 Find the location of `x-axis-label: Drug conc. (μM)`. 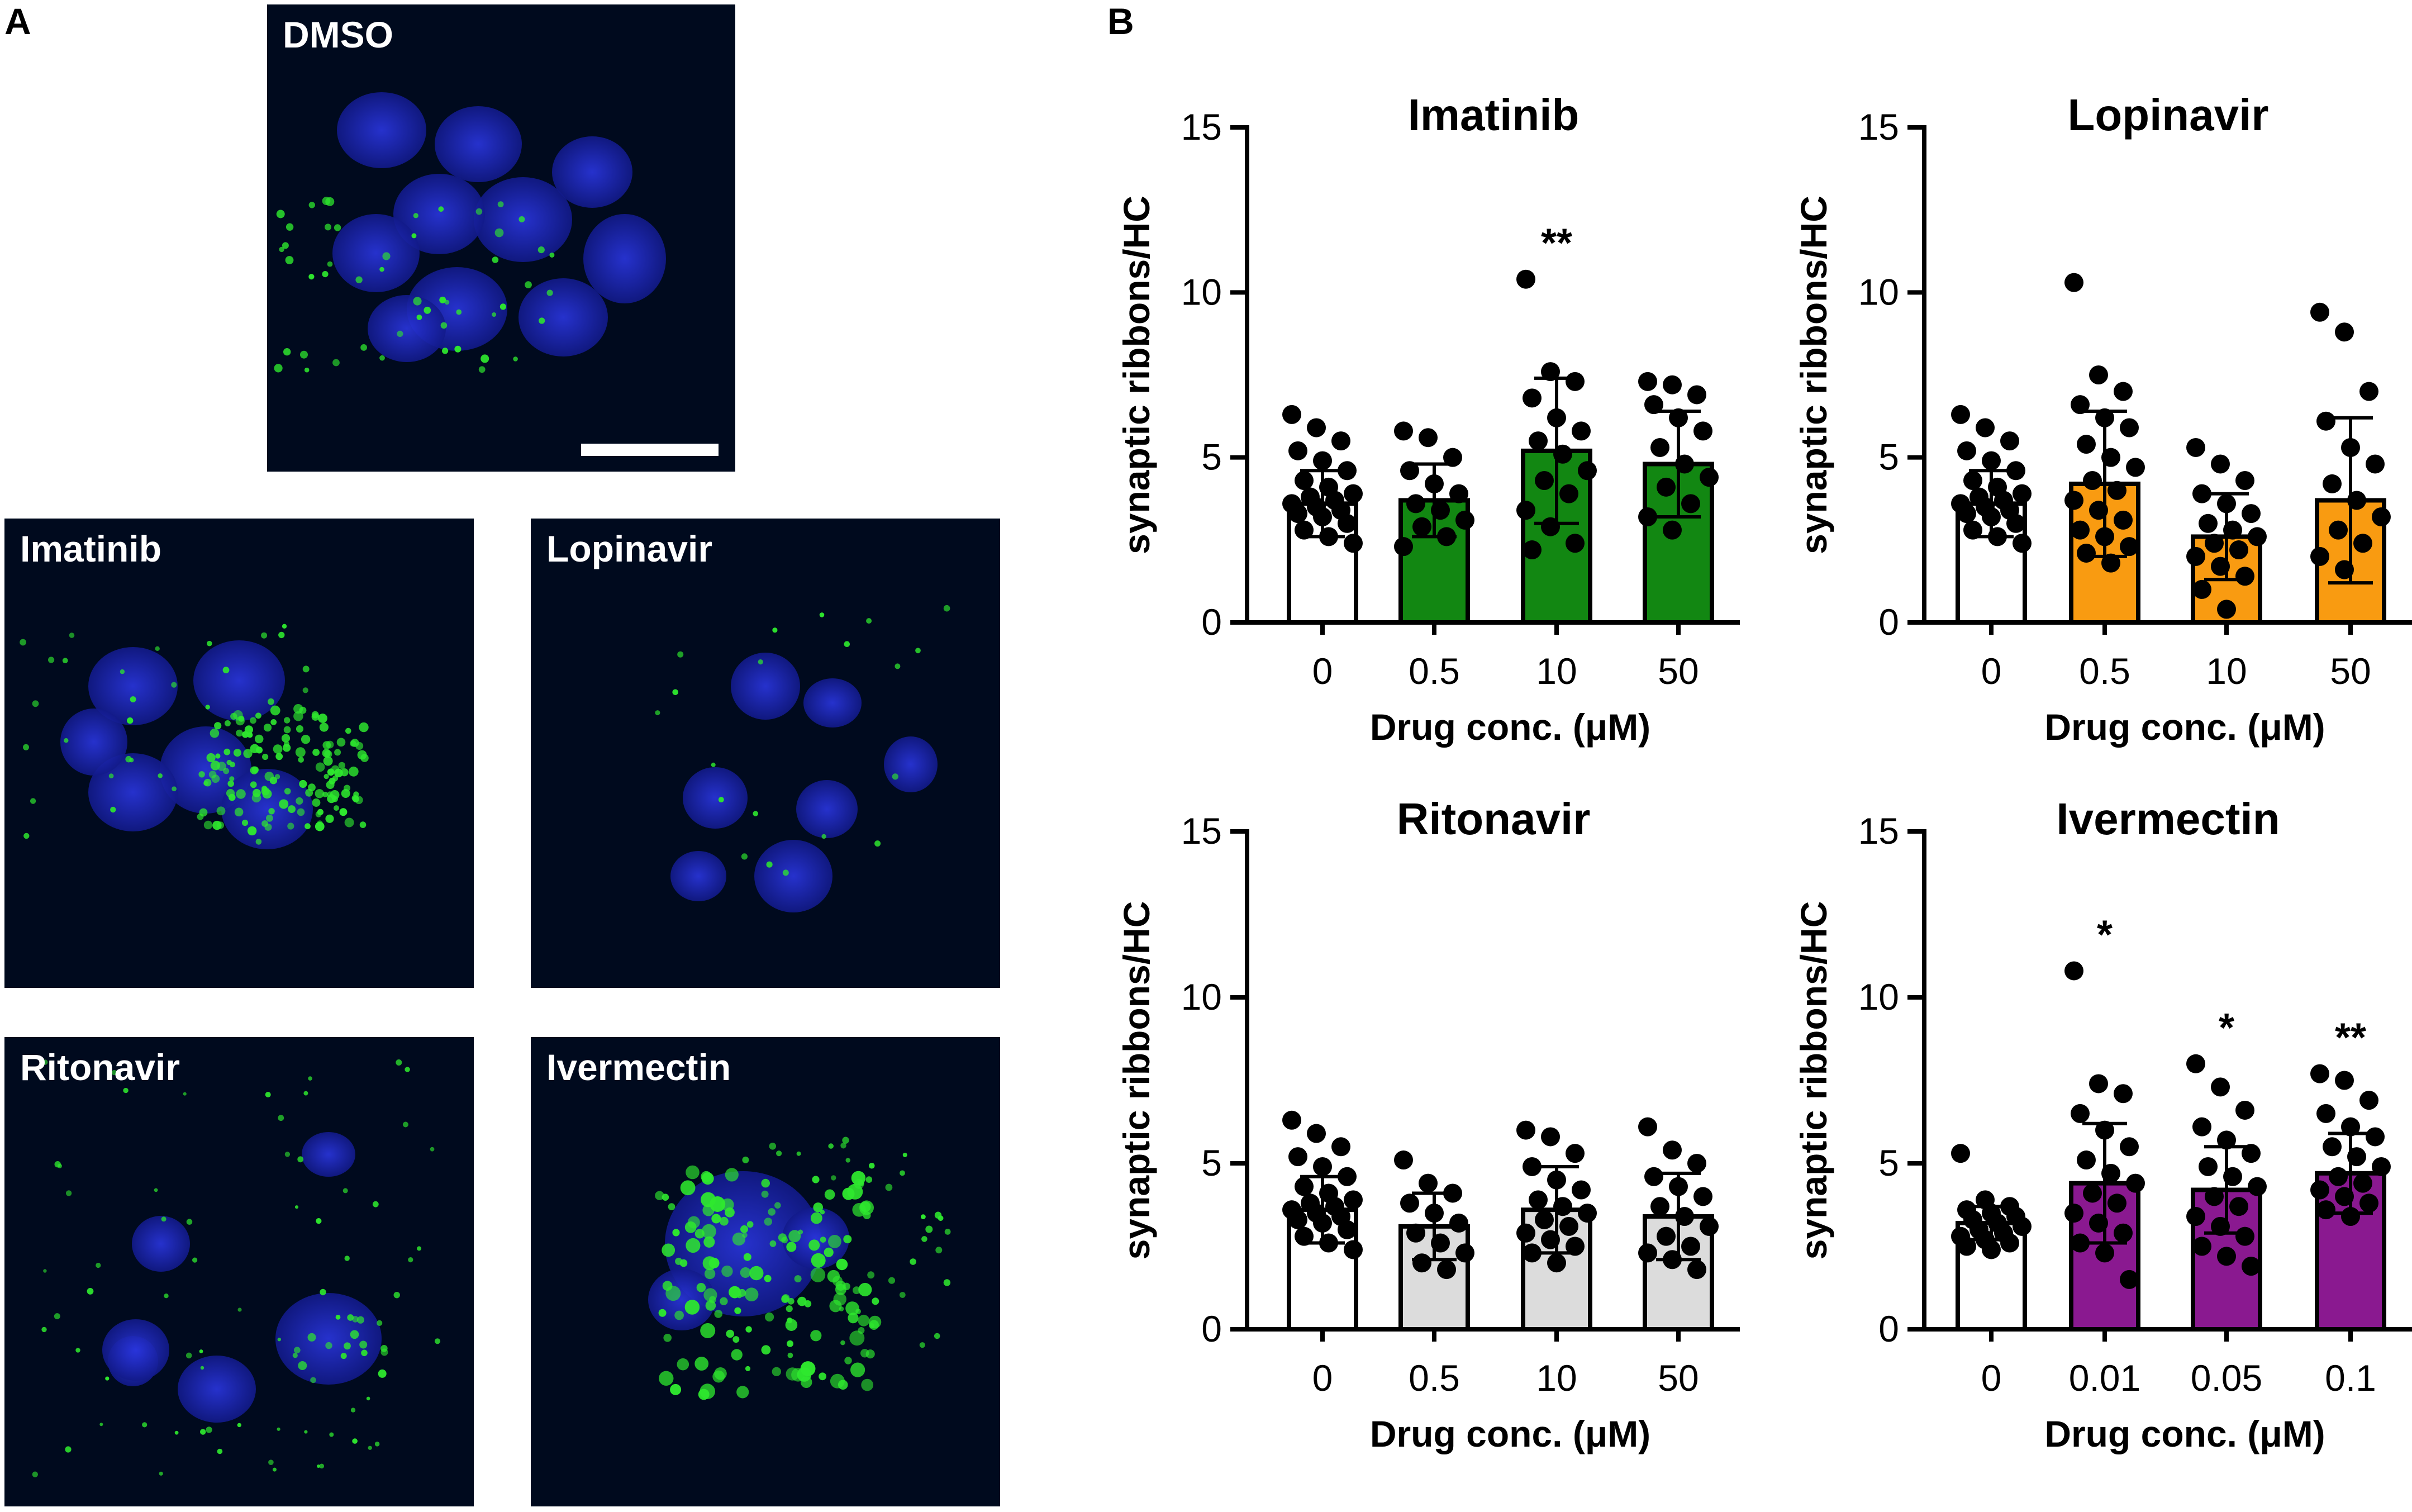

x-axis-label: Drug conc. (μM) is located at coordinates (2184, 1433).